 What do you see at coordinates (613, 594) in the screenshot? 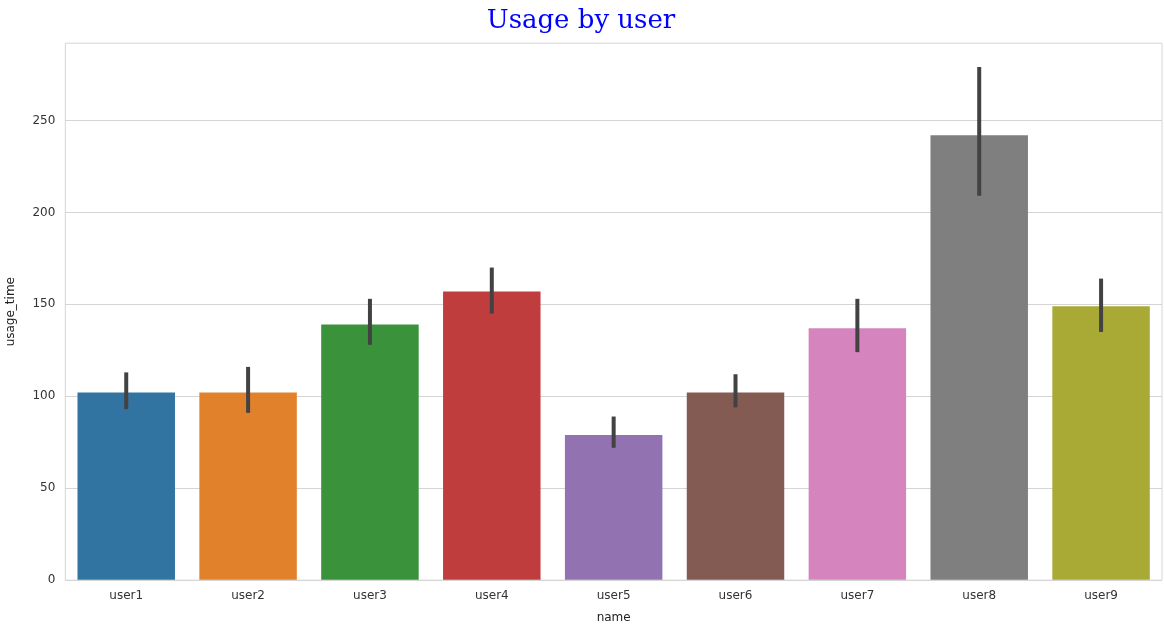
I see `x-tick-label: user5` at bounding box center [613, 594].